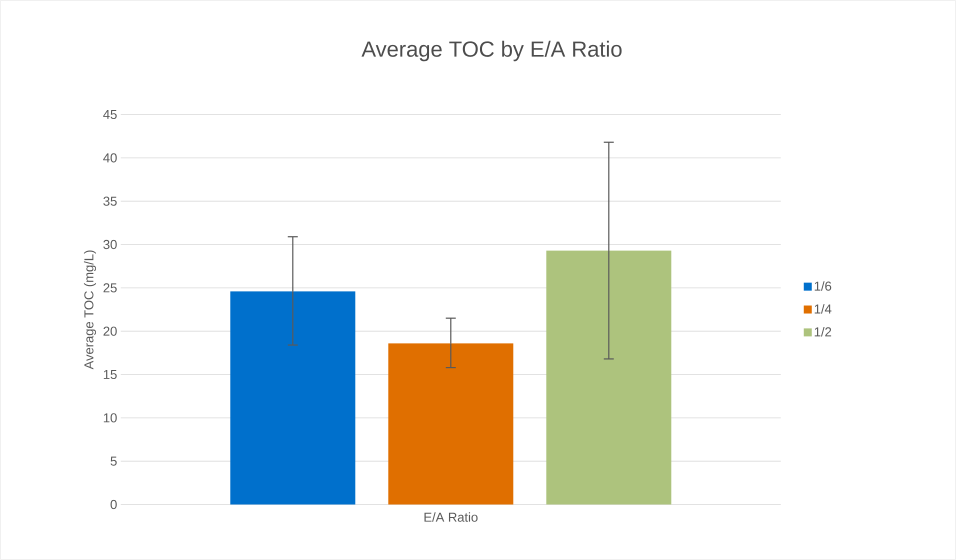 This screenshot has width=956, height=560. I want to click on legend-label: 1/4, so click(823, 309).